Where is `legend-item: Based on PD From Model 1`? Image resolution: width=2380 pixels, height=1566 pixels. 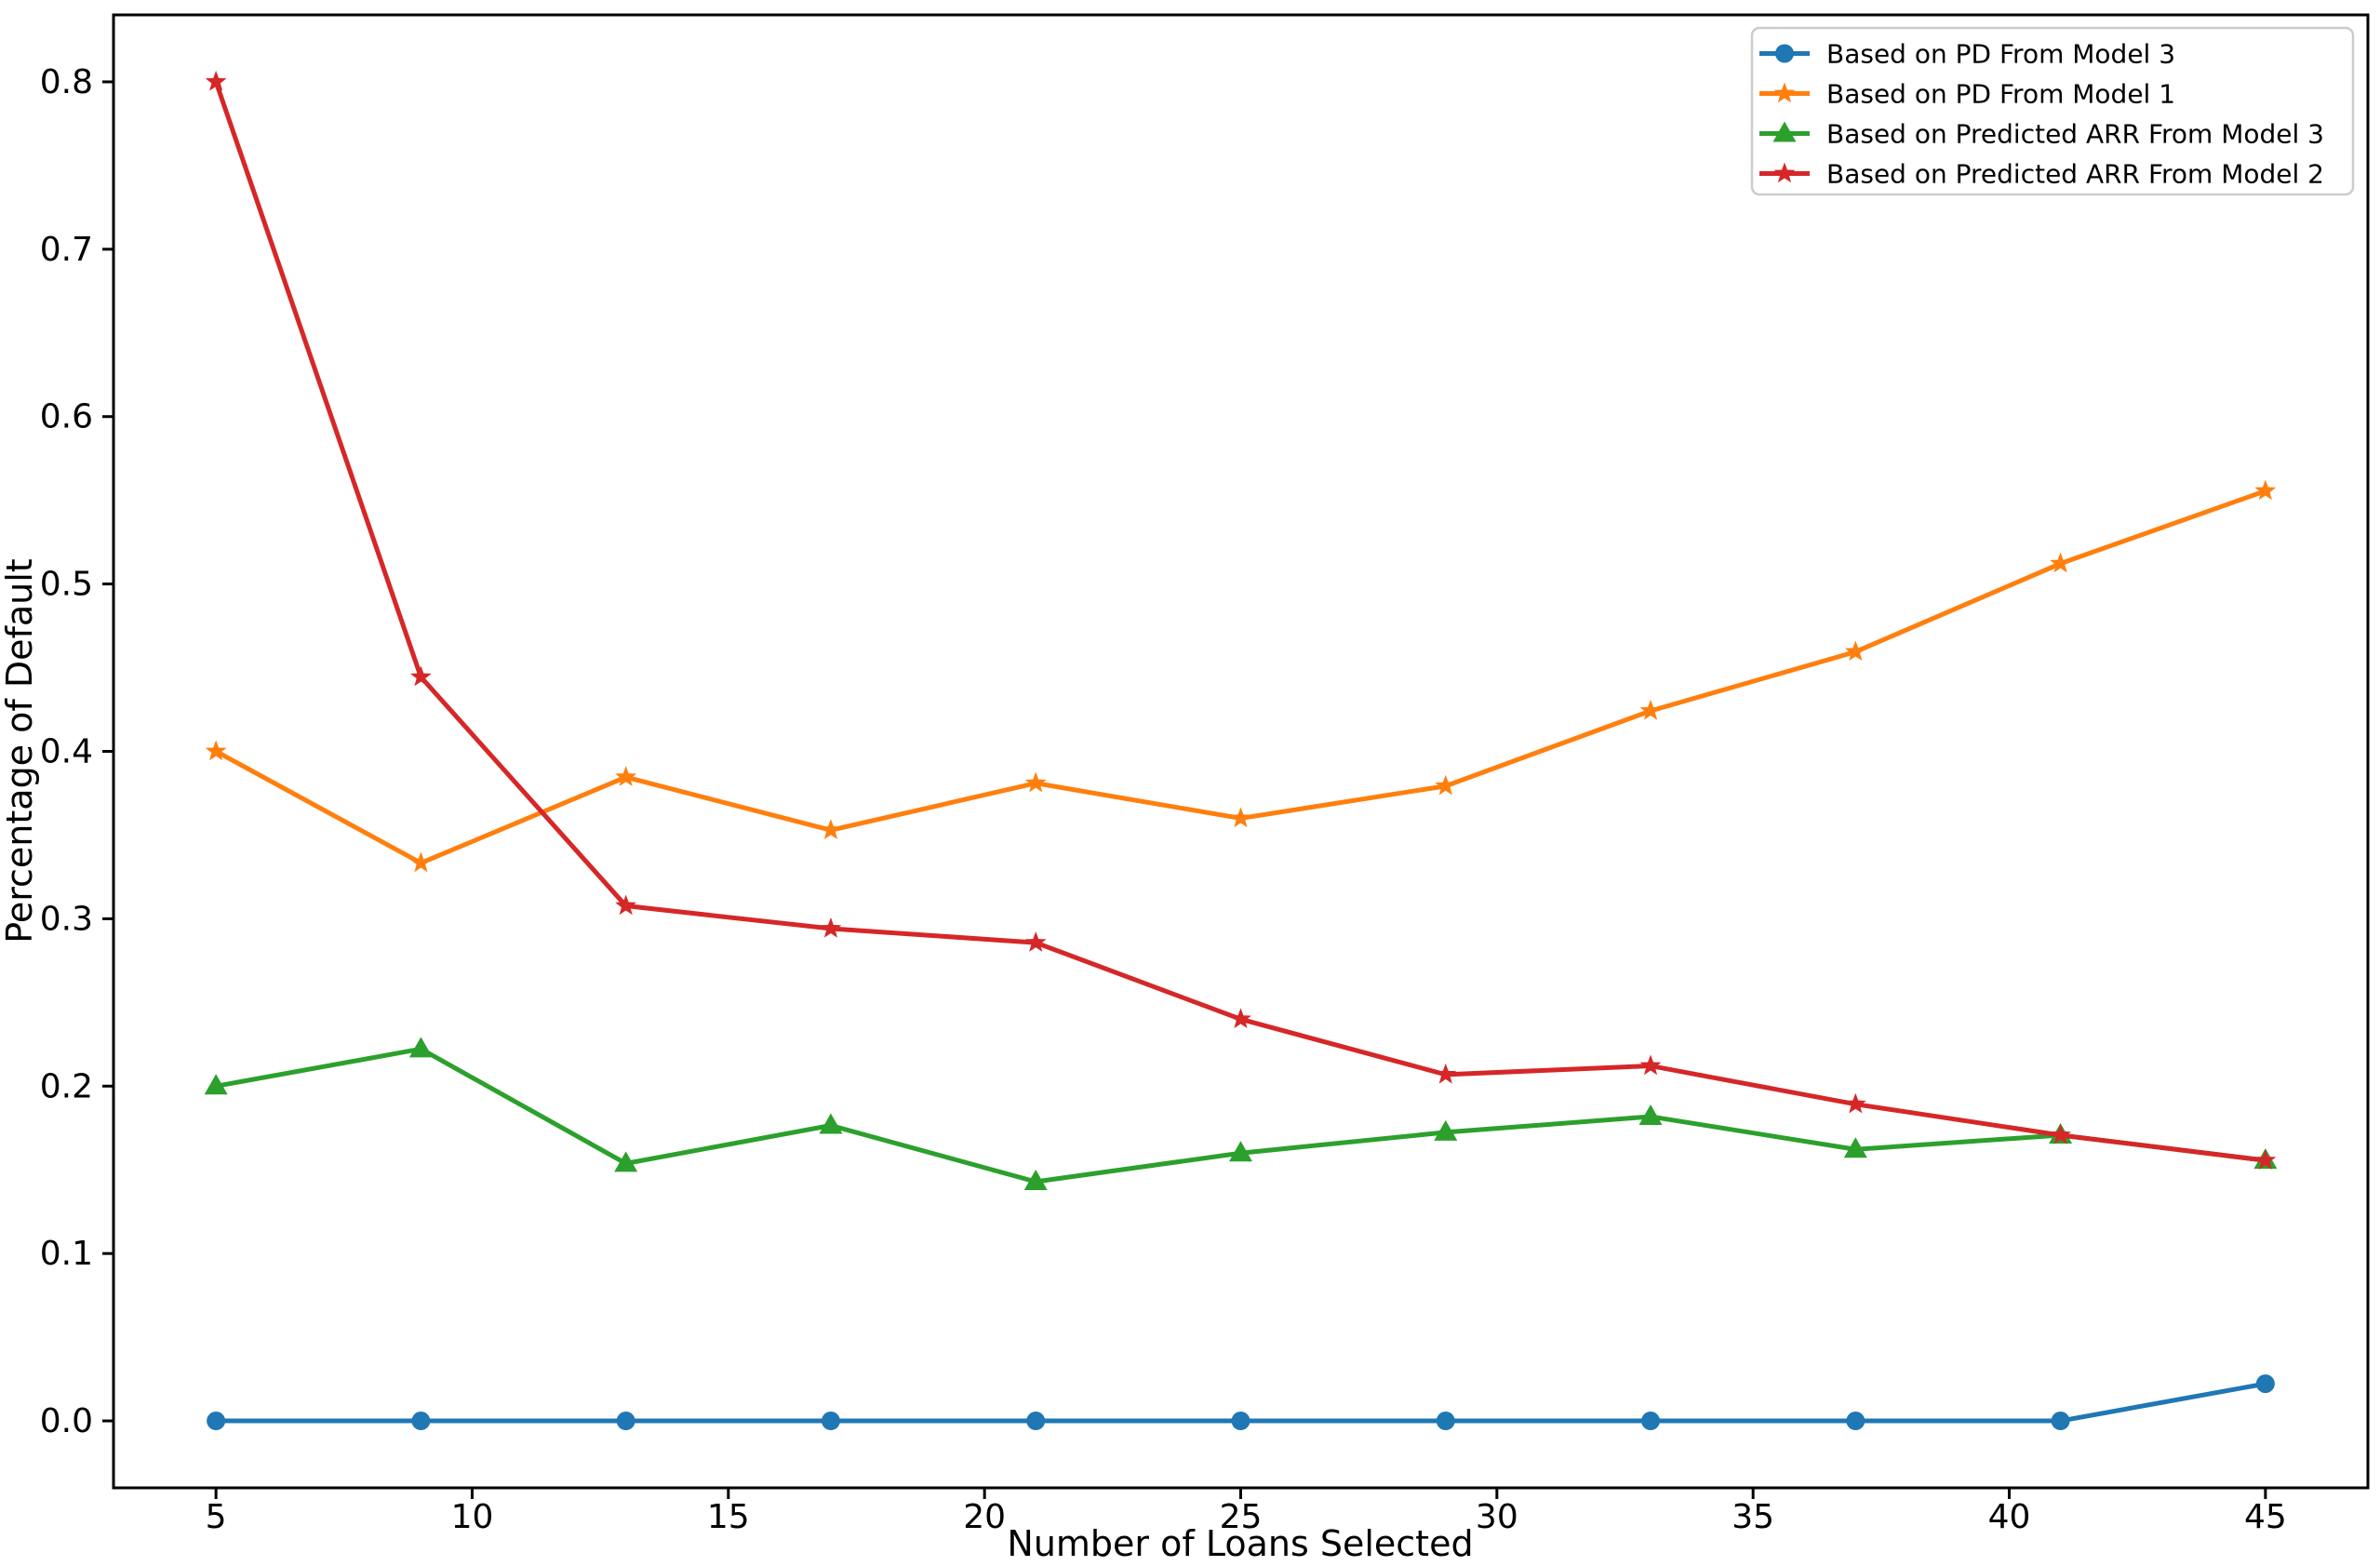 legend-item: Based on PD From Model 1 is located at coordinates (1967, 94).